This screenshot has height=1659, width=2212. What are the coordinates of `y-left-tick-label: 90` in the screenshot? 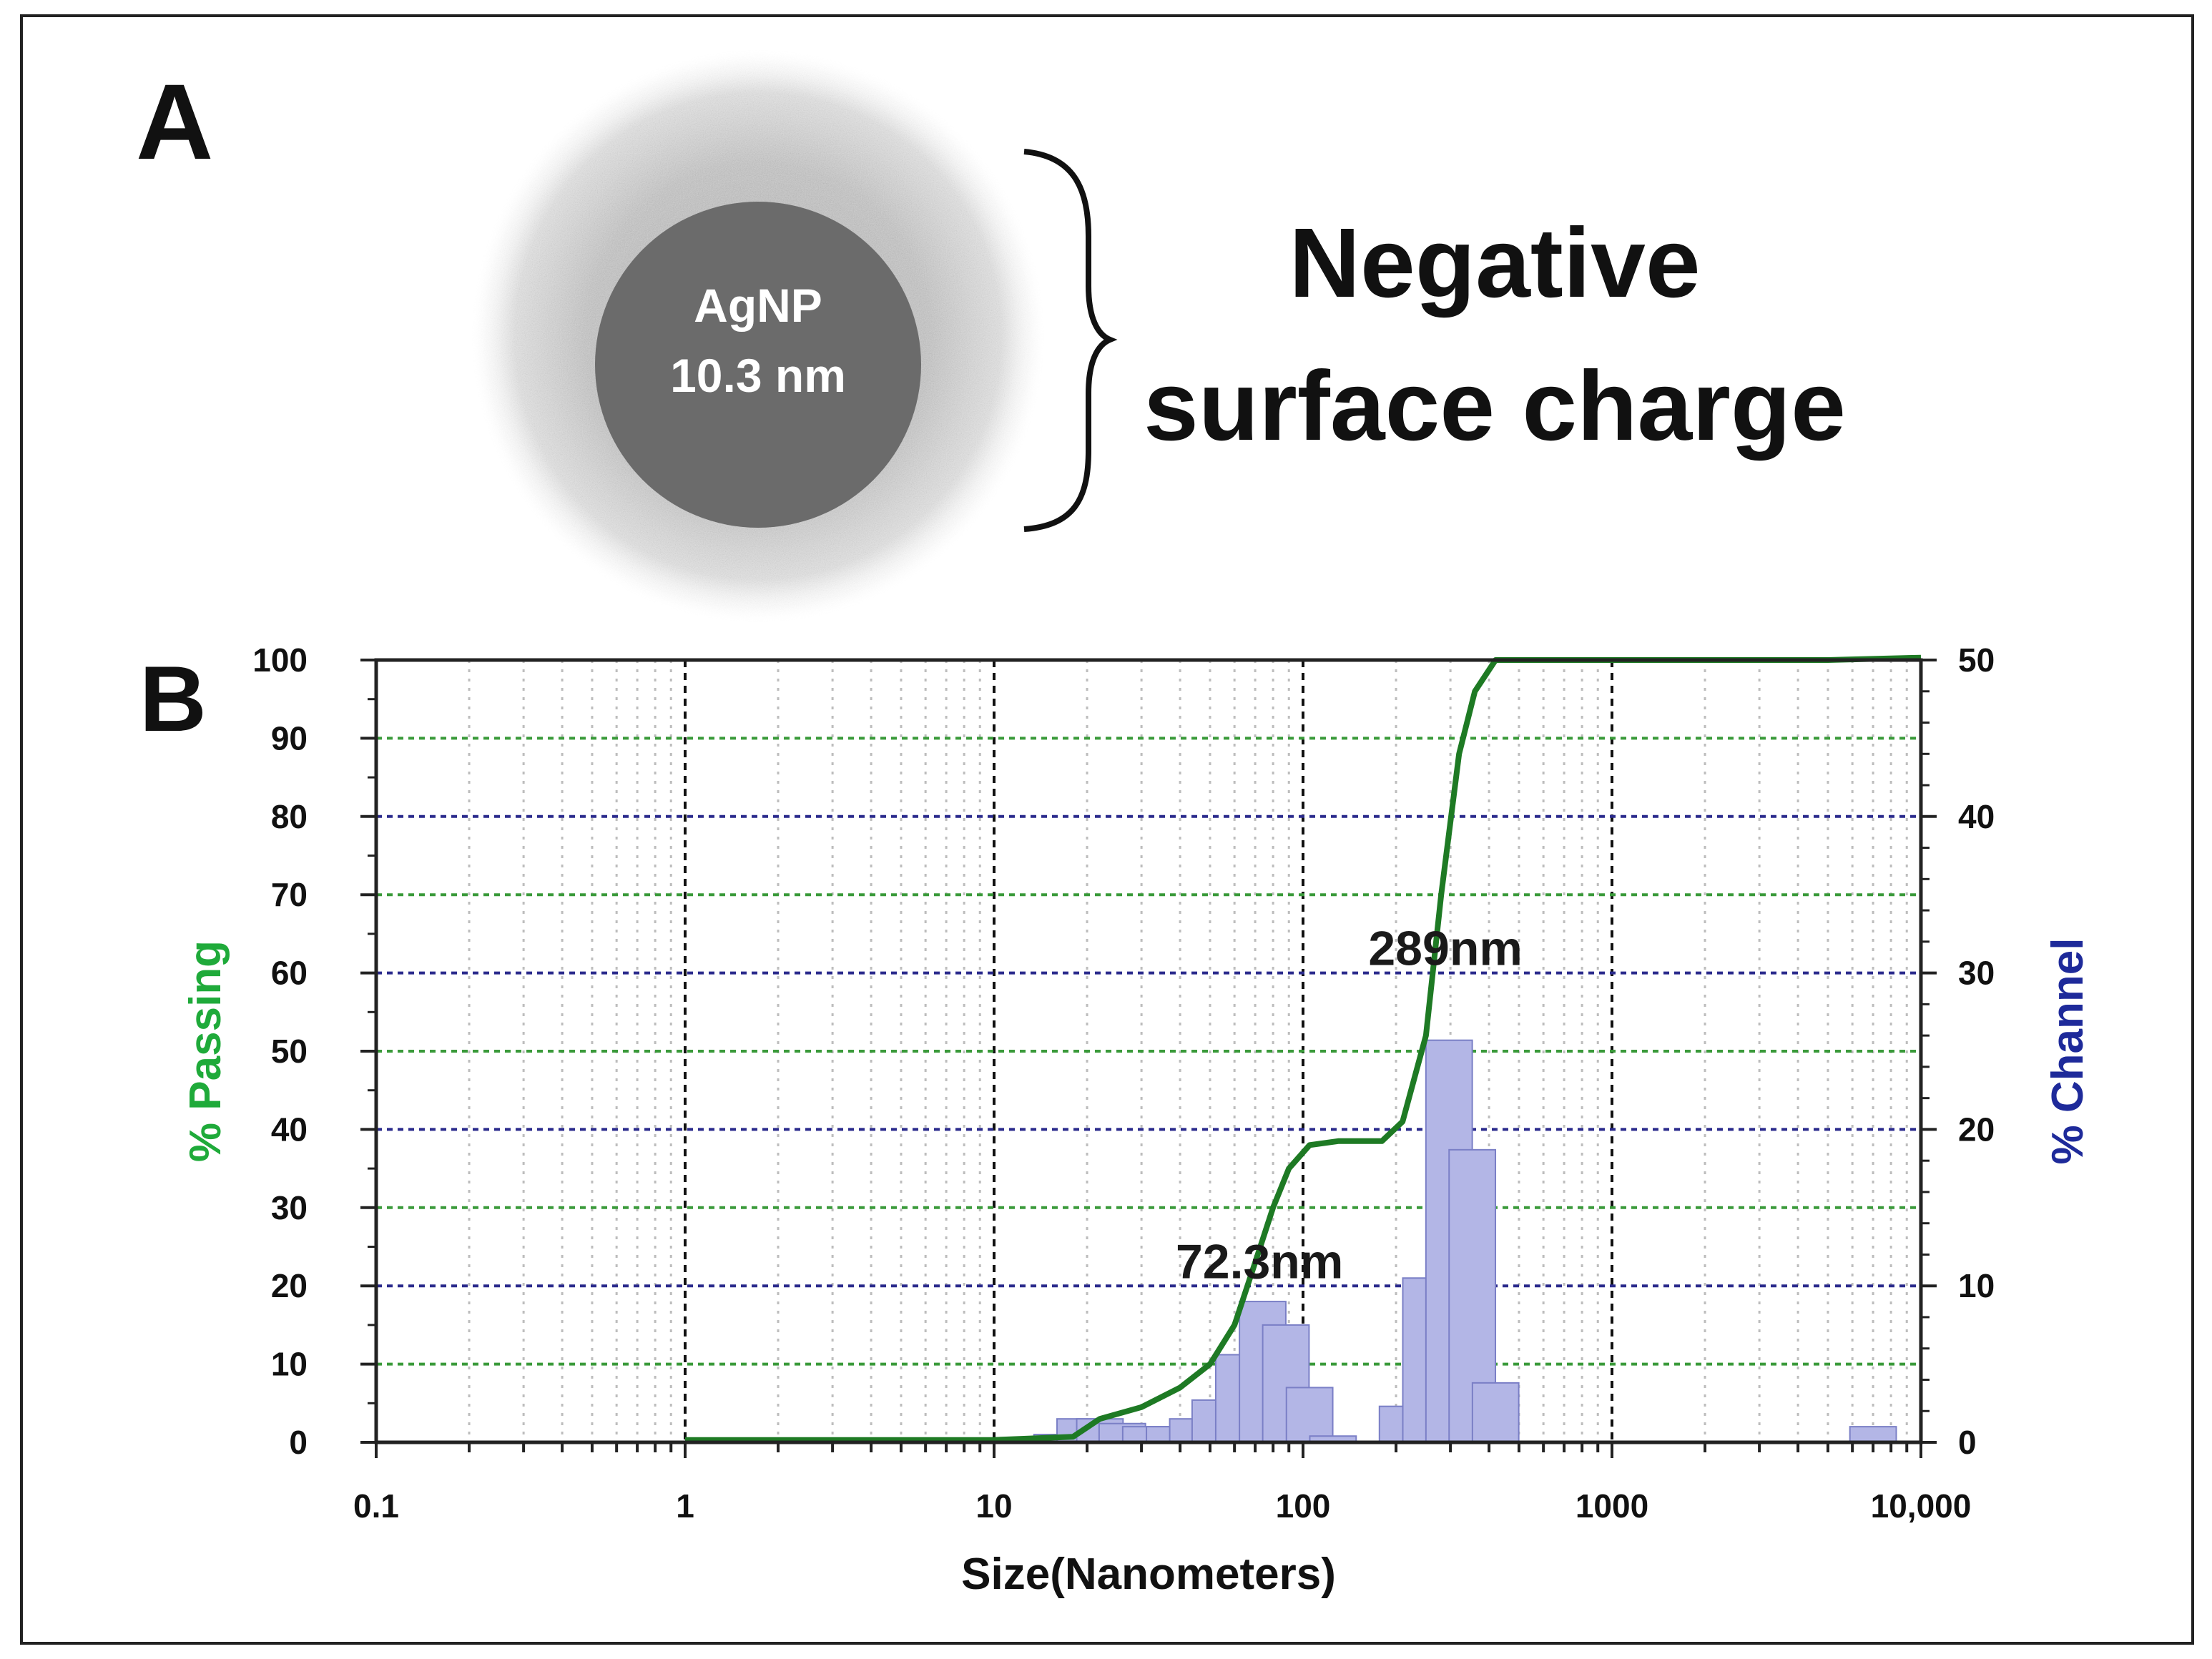 It's located at (289, 738).